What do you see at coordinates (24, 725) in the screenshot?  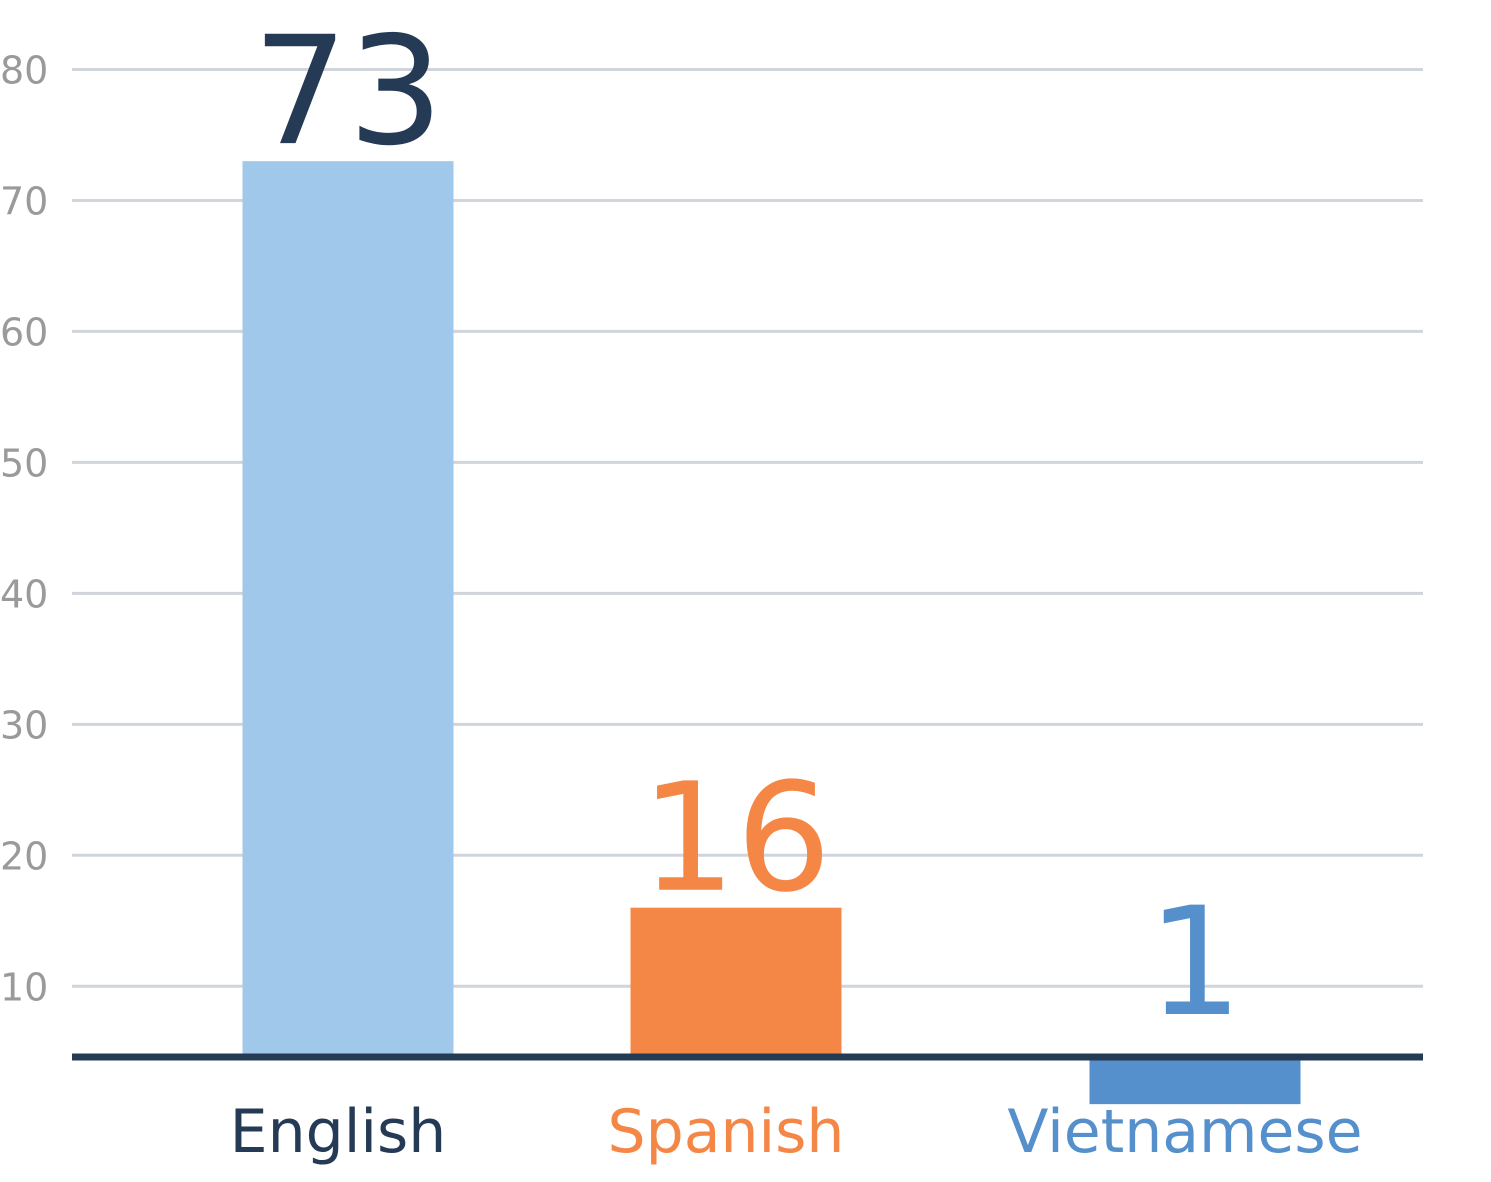 I see `y-tick-label: 30` at bounding box center [24, 725].